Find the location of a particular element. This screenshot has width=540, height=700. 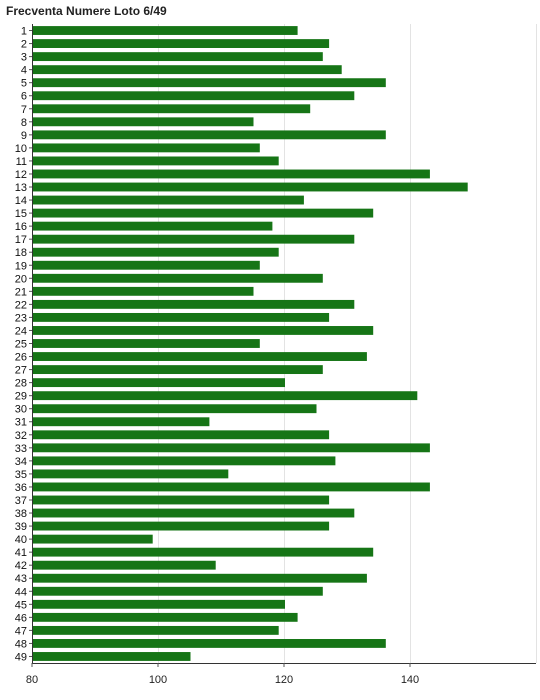

category-label-13: 13 is located at coordinates (21, 188).